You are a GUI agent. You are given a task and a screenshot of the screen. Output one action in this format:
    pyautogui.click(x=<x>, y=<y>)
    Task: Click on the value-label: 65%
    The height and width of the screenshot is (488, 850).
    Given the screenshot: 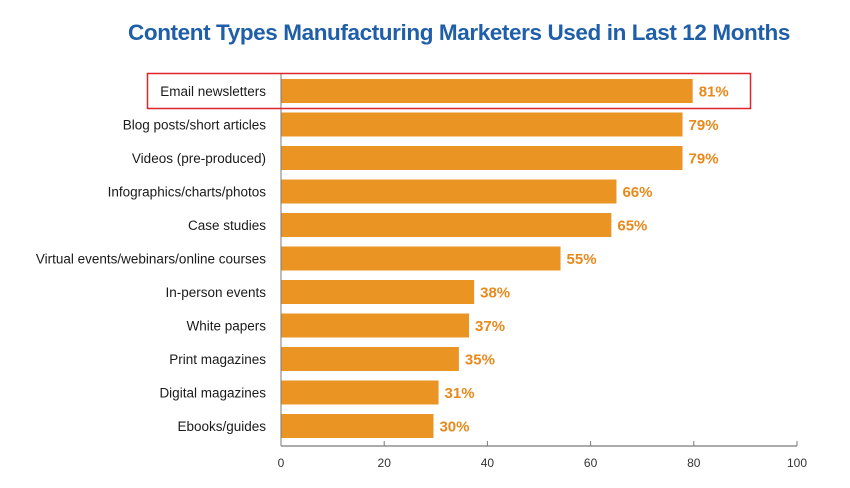 What is the action you would take?
    pyautogui.click(x=632, y=226)
    